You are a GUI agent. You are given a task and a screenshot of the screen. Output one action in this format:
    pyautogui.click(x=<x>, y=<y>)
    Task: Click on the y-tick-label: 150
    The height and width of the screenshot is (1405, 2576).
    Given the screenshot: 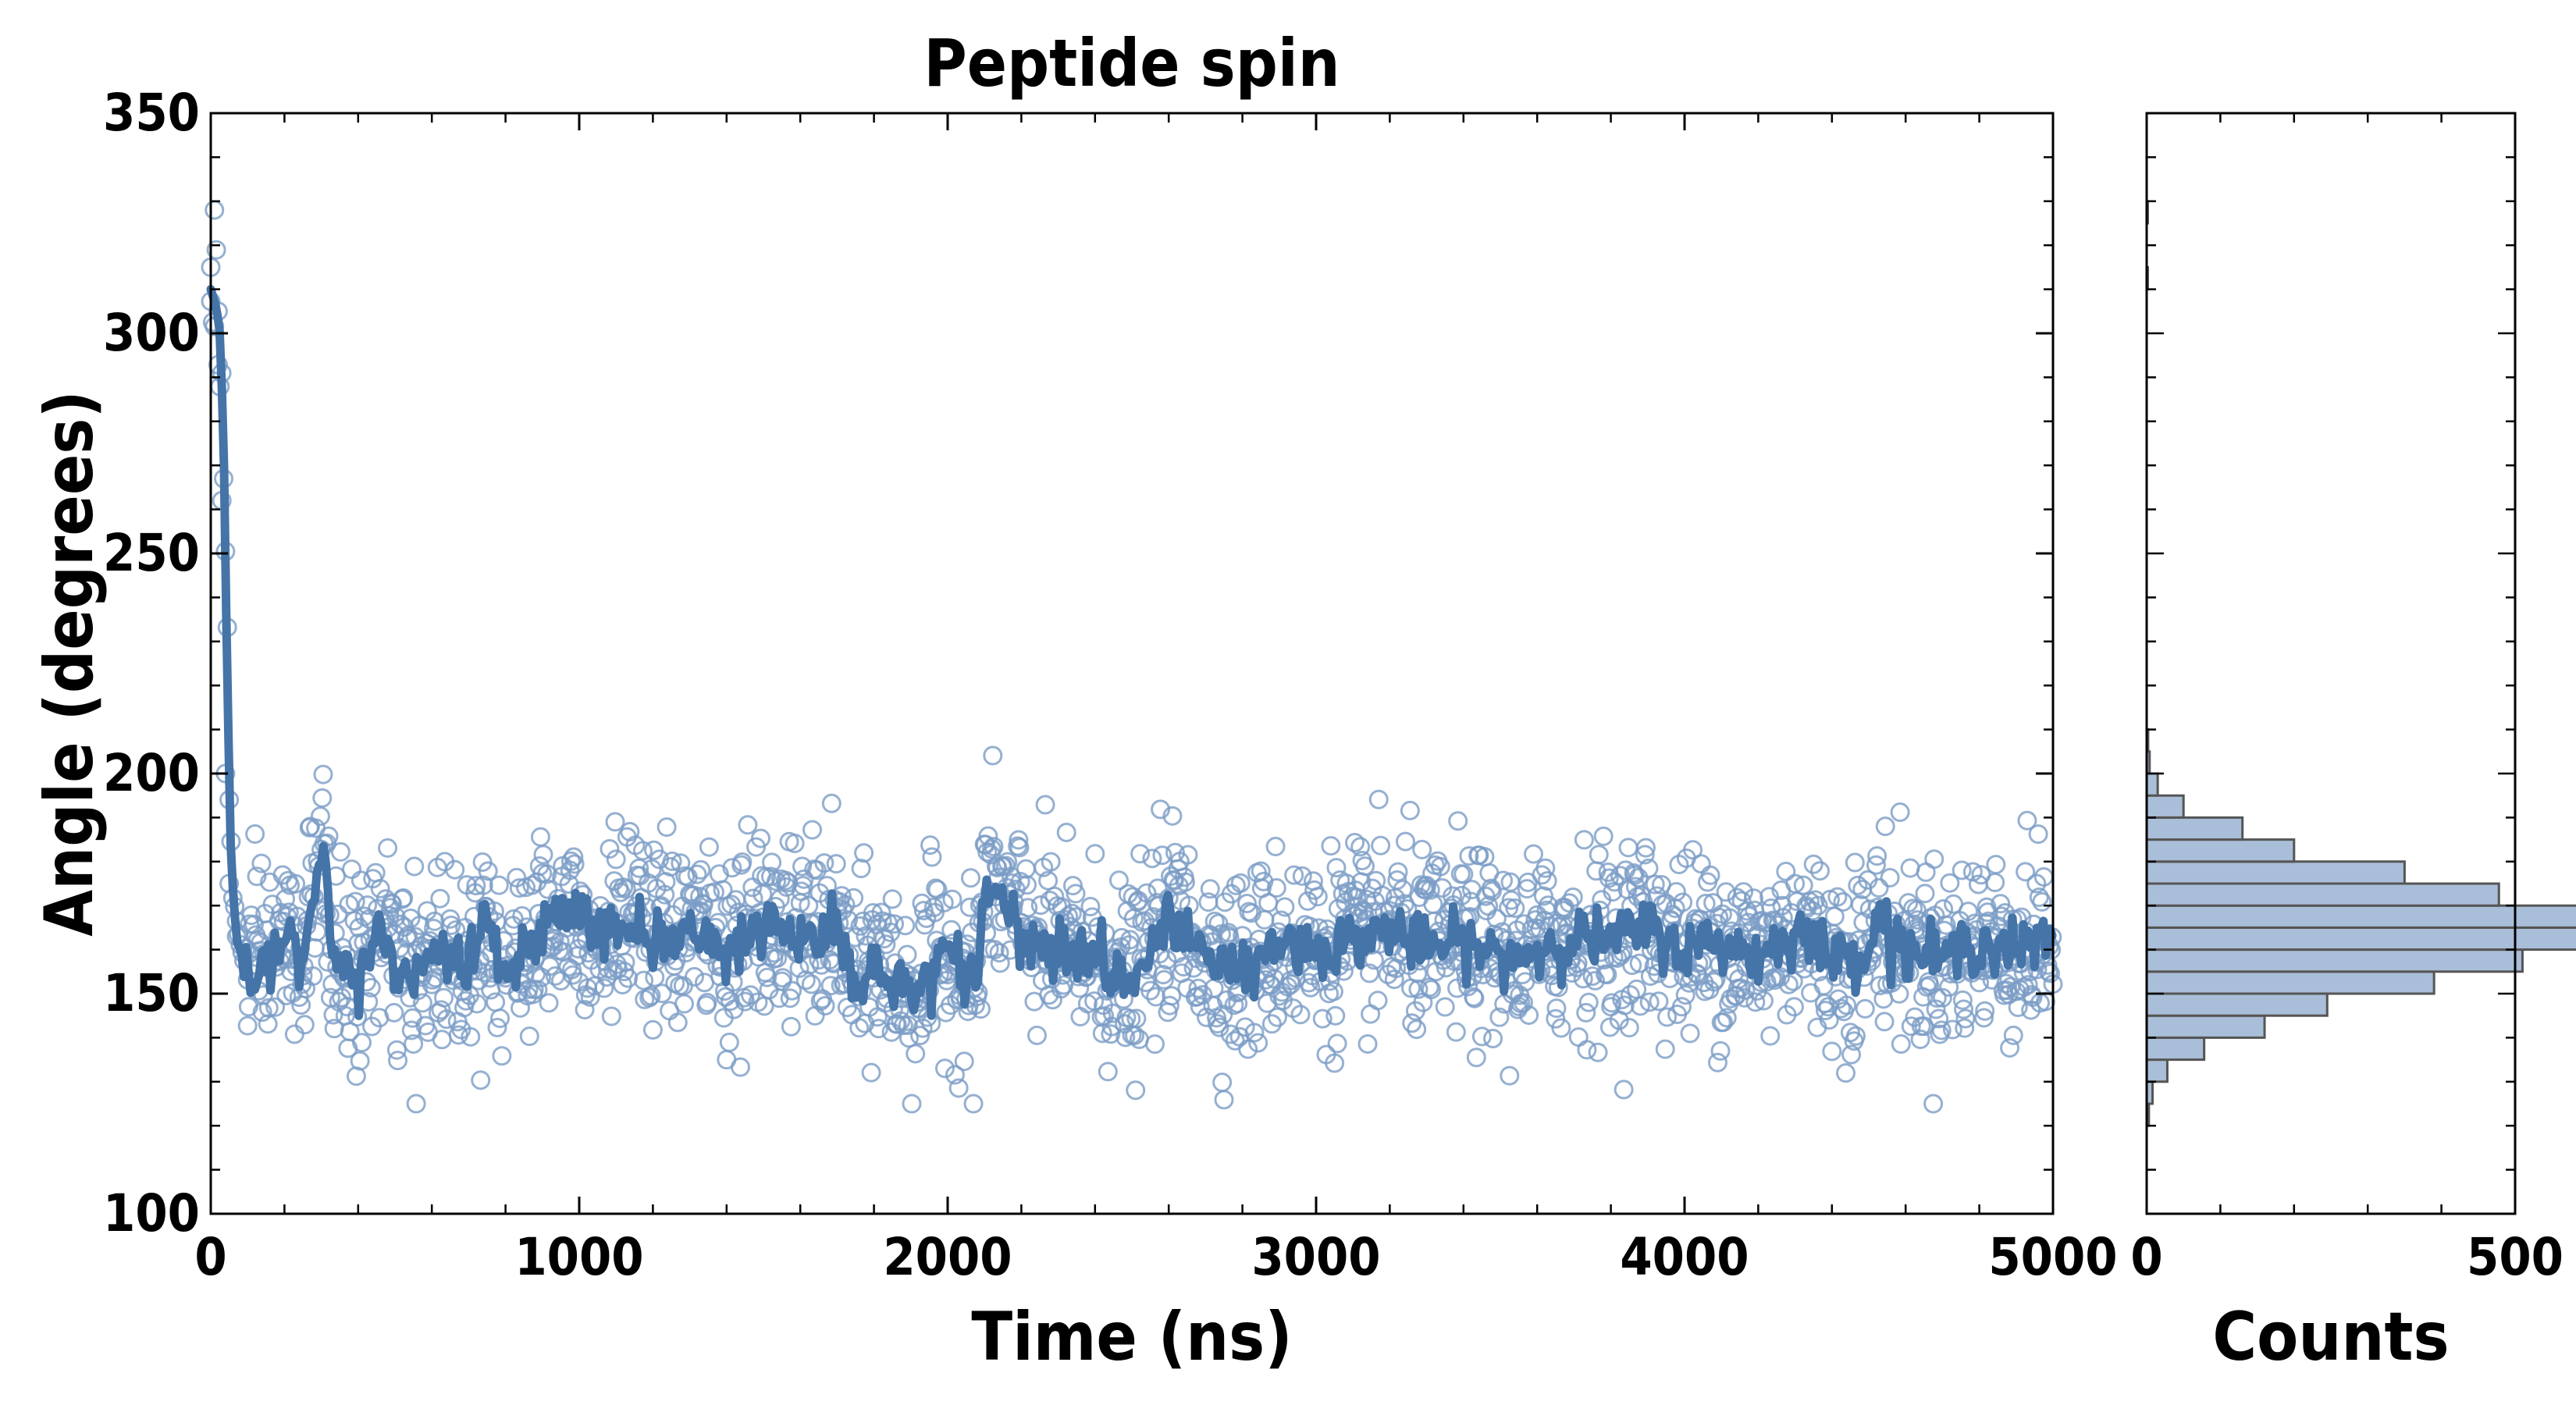 What is the action you would take?
    pyautogui.click(x=151, y=993)
    